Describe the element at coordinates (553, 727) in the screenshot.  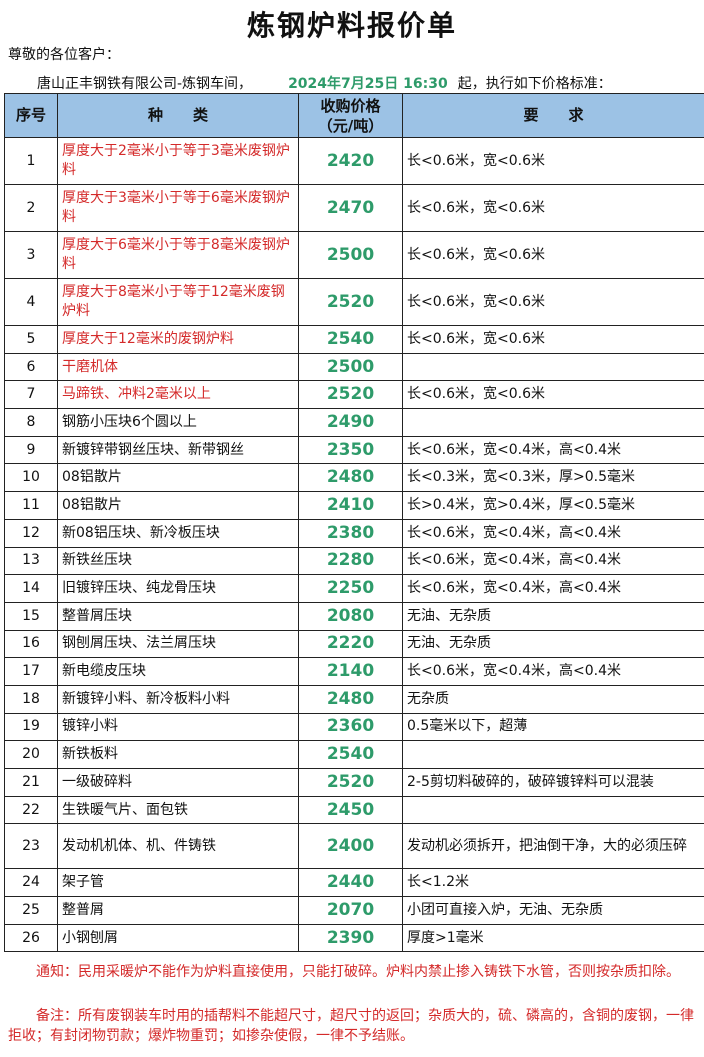
I see `row-requirement: 0.5毫米以下，超薄` at that location.